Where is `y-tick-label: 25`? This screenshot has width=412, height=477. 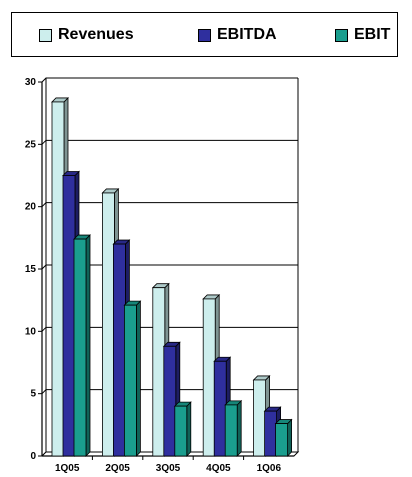
y-tick-label: 25 is located at coordinates (31, 144).